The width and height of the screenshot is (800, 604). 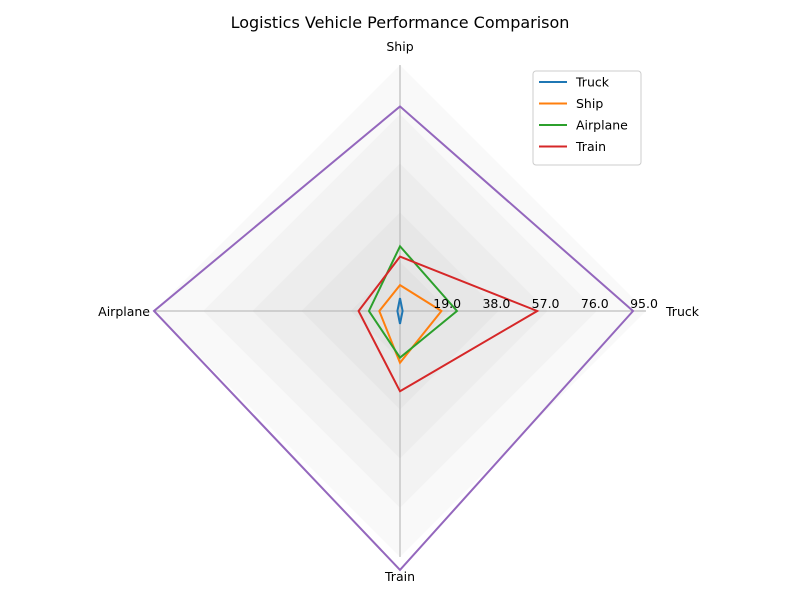 What do you see at coordinates (644, 303) in the screenshot?
I see `radial-tick-label: 95.0` at bounding box center [644, 303].